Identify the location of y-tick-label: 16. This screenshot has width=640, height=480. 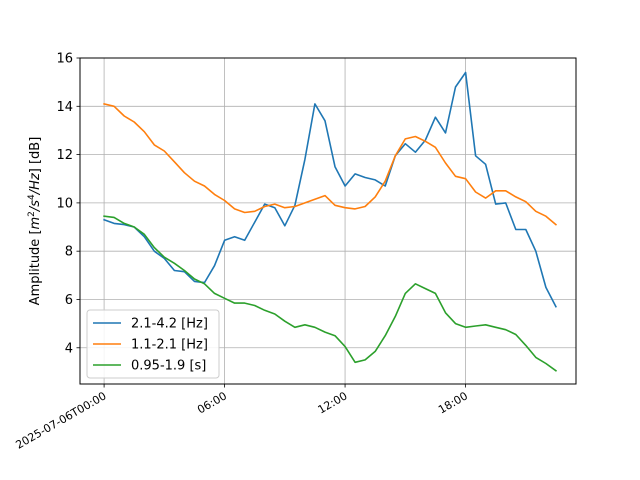
(64, 59).